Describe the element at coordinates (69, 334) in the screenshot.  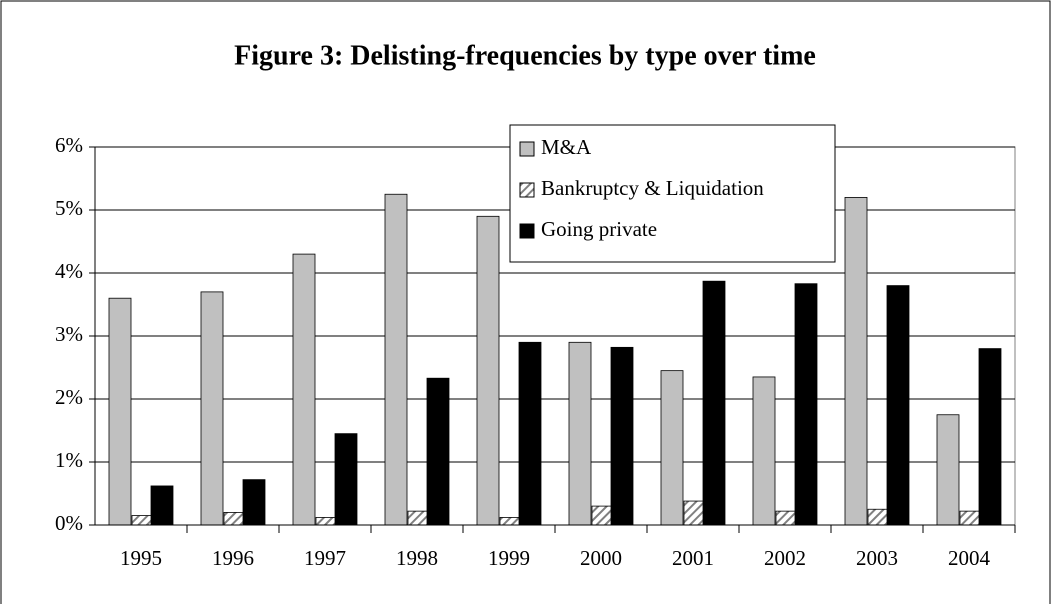
I see `y-tick-label: 3%` at that location.